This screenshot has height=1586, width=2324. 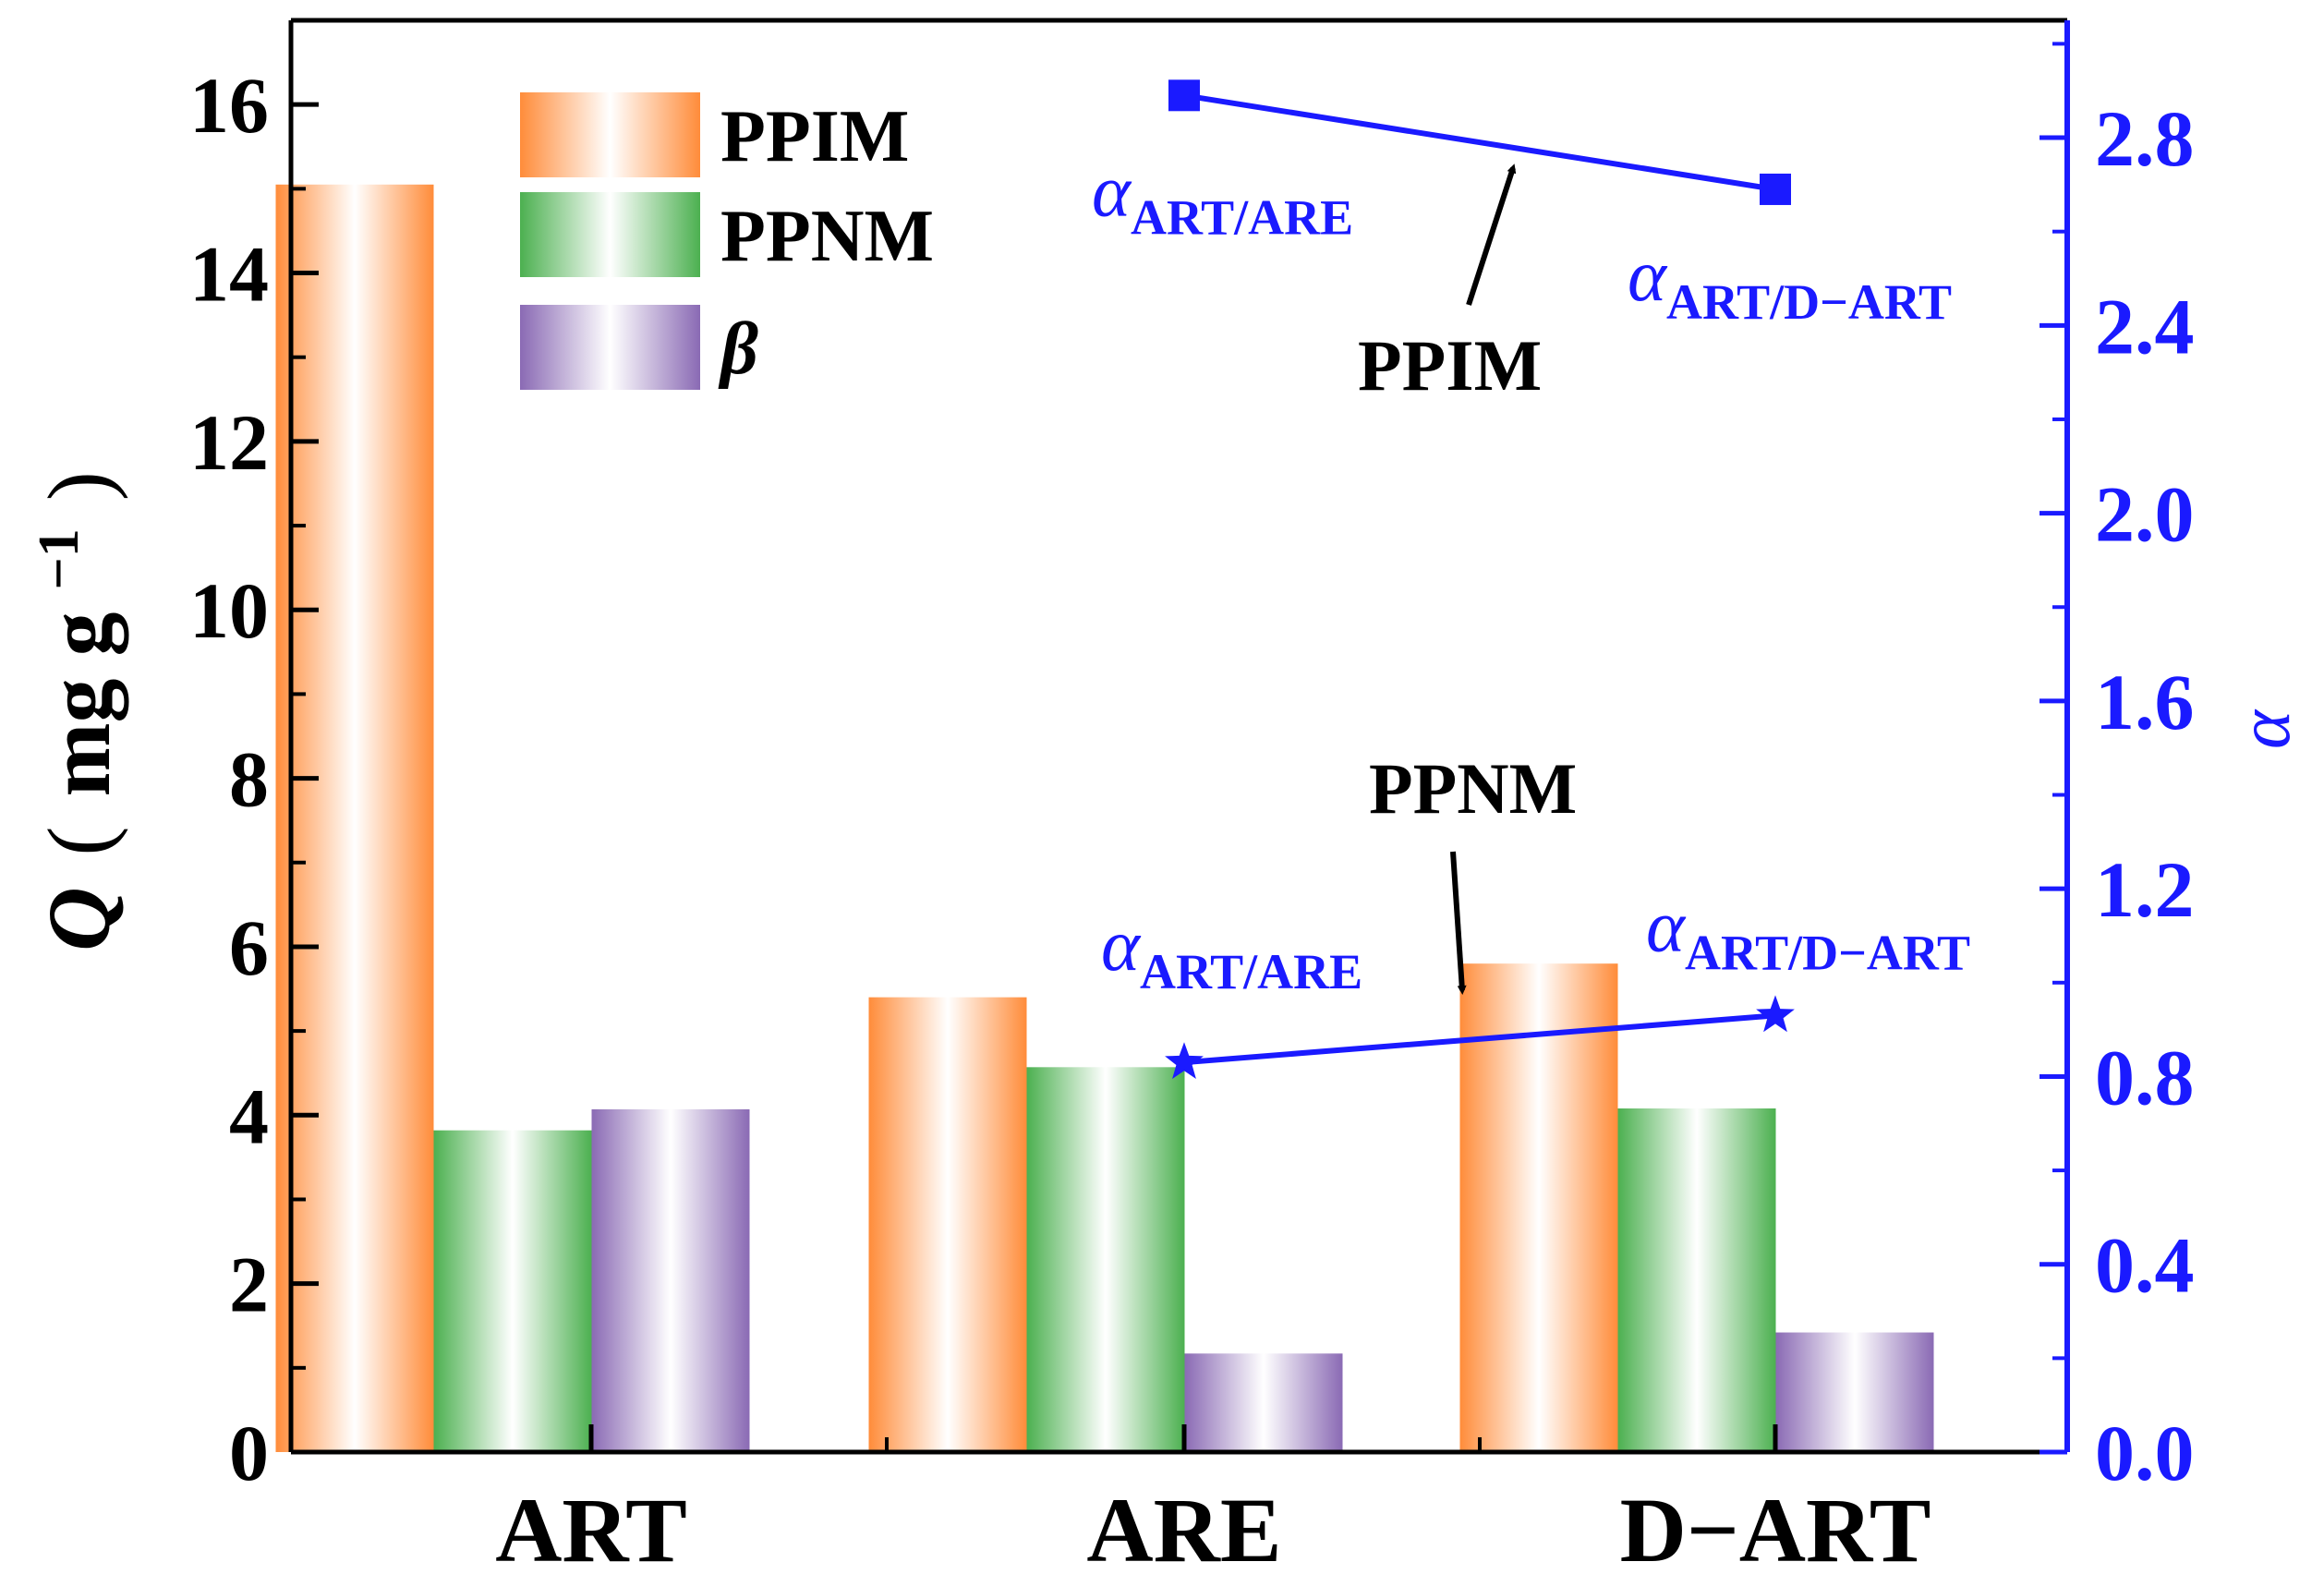 What do you see at coordinates (229, 274) in the screenshot?
I see `y-tick-label-14: 14` at bounding box center [229, 274].